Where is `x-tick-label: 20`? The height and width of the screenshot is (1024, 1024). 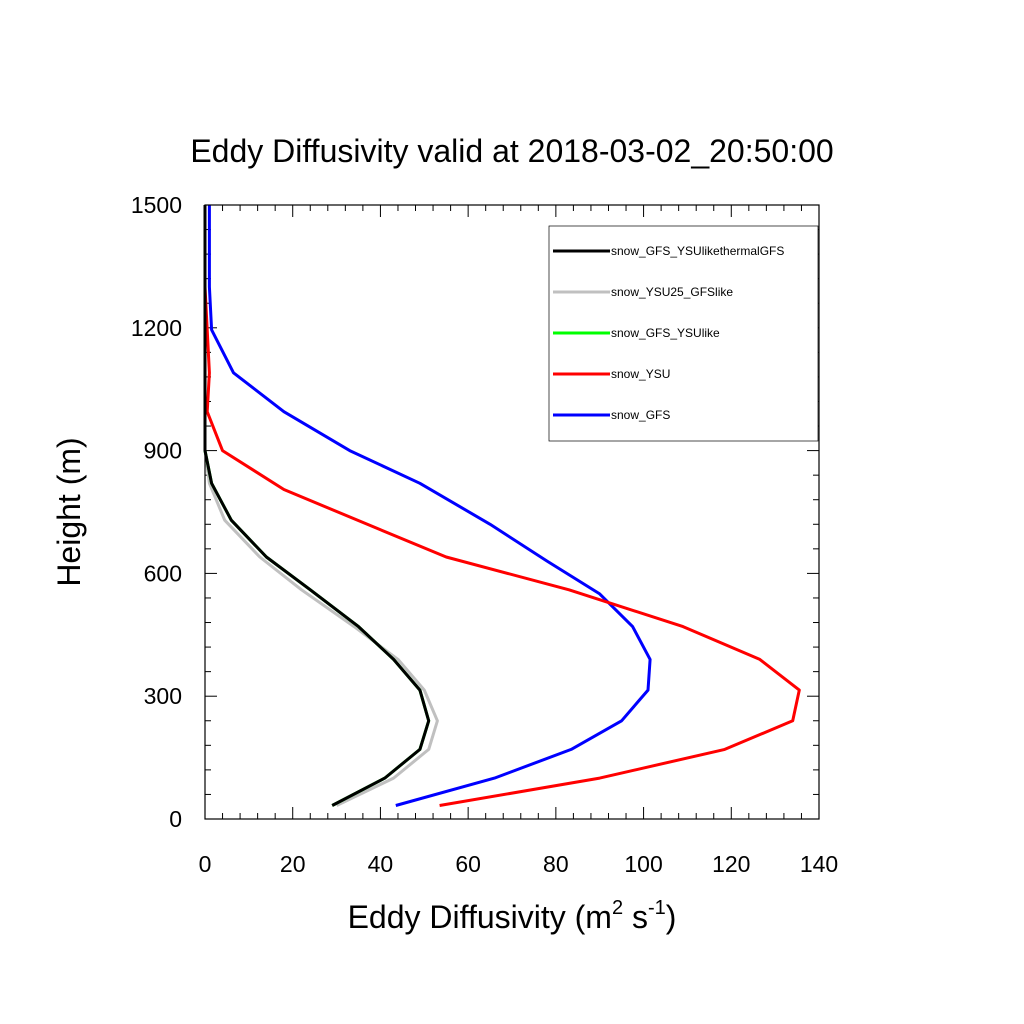
x-tick-label: 20 is located at coordinates (293, 864).